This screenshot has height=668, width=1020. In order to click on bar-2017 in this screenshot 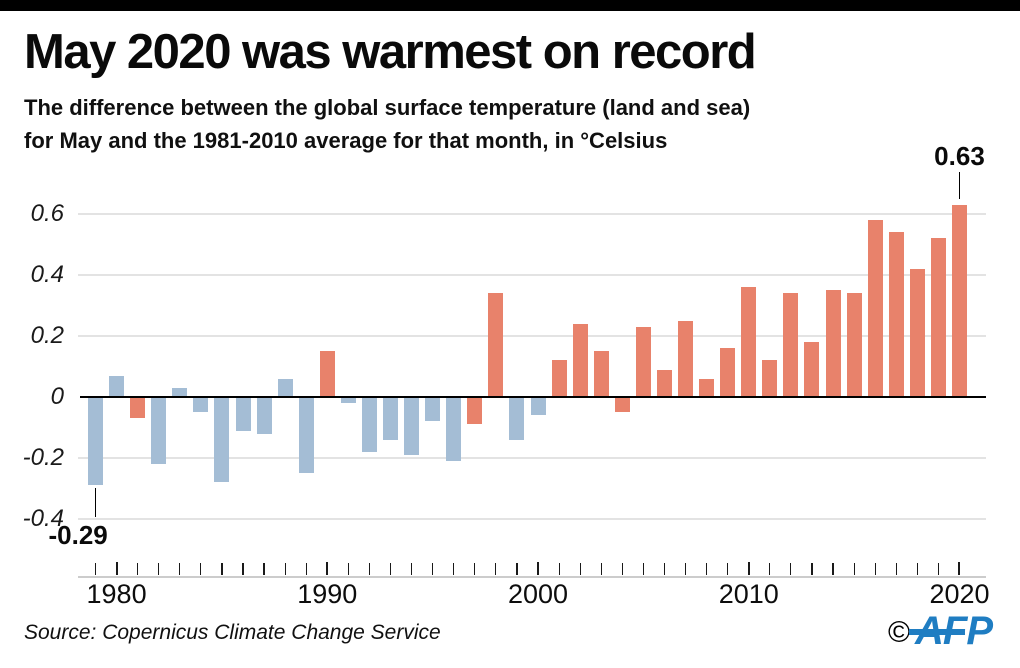, I will do `click(896, 314)`.